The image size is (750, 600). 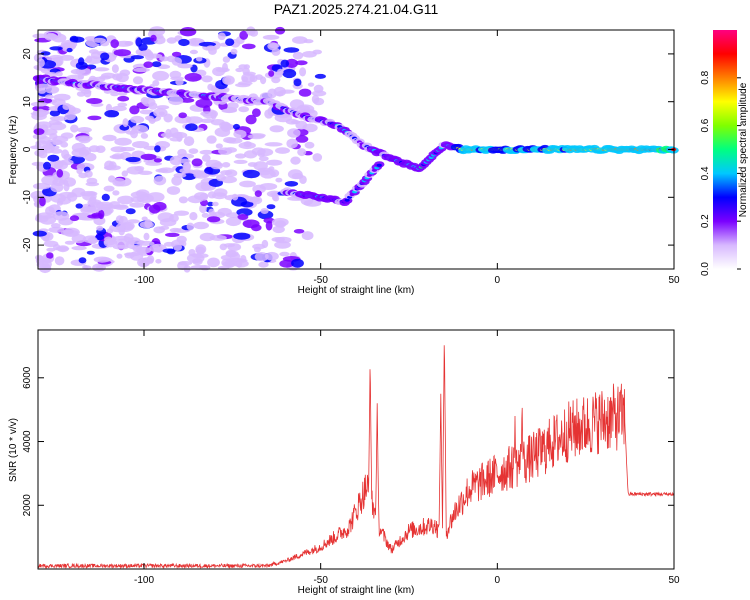 I want to click on colorbar-ticks: 0.0 0.2 0.4 0.6 0.8, so click(x=720, y=173).